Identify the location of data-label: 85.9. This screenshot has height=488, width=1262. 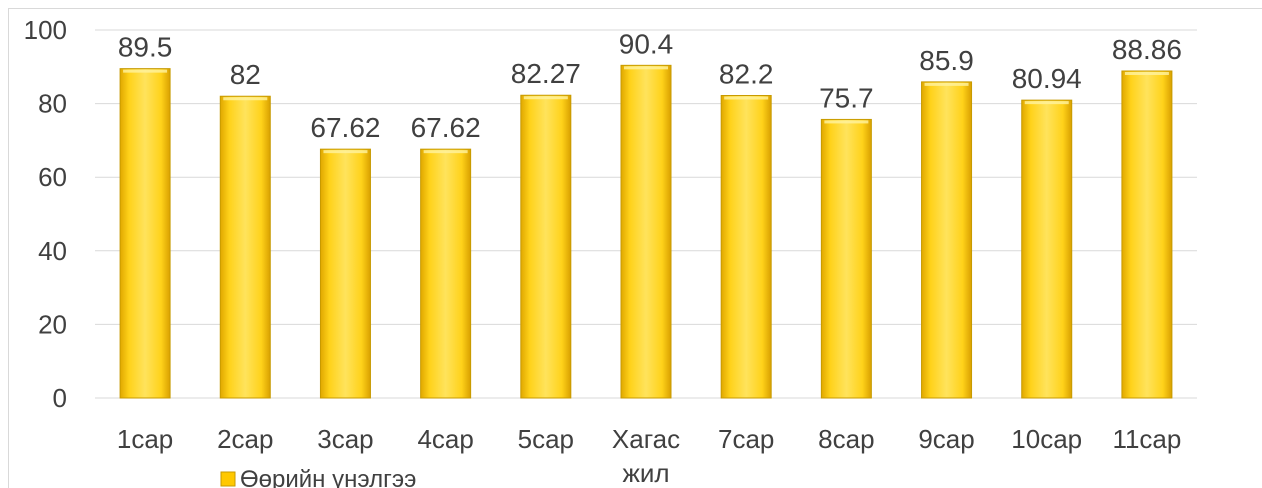
(946, 60).